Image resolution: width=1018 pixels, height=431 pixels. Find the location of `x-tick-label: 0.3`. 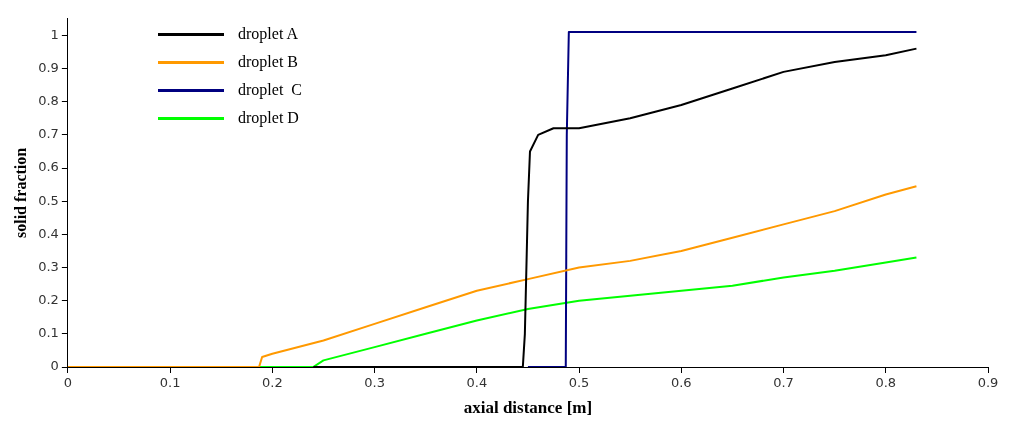

x-tick-label: 0.3 is located at coordinates (374, 383).